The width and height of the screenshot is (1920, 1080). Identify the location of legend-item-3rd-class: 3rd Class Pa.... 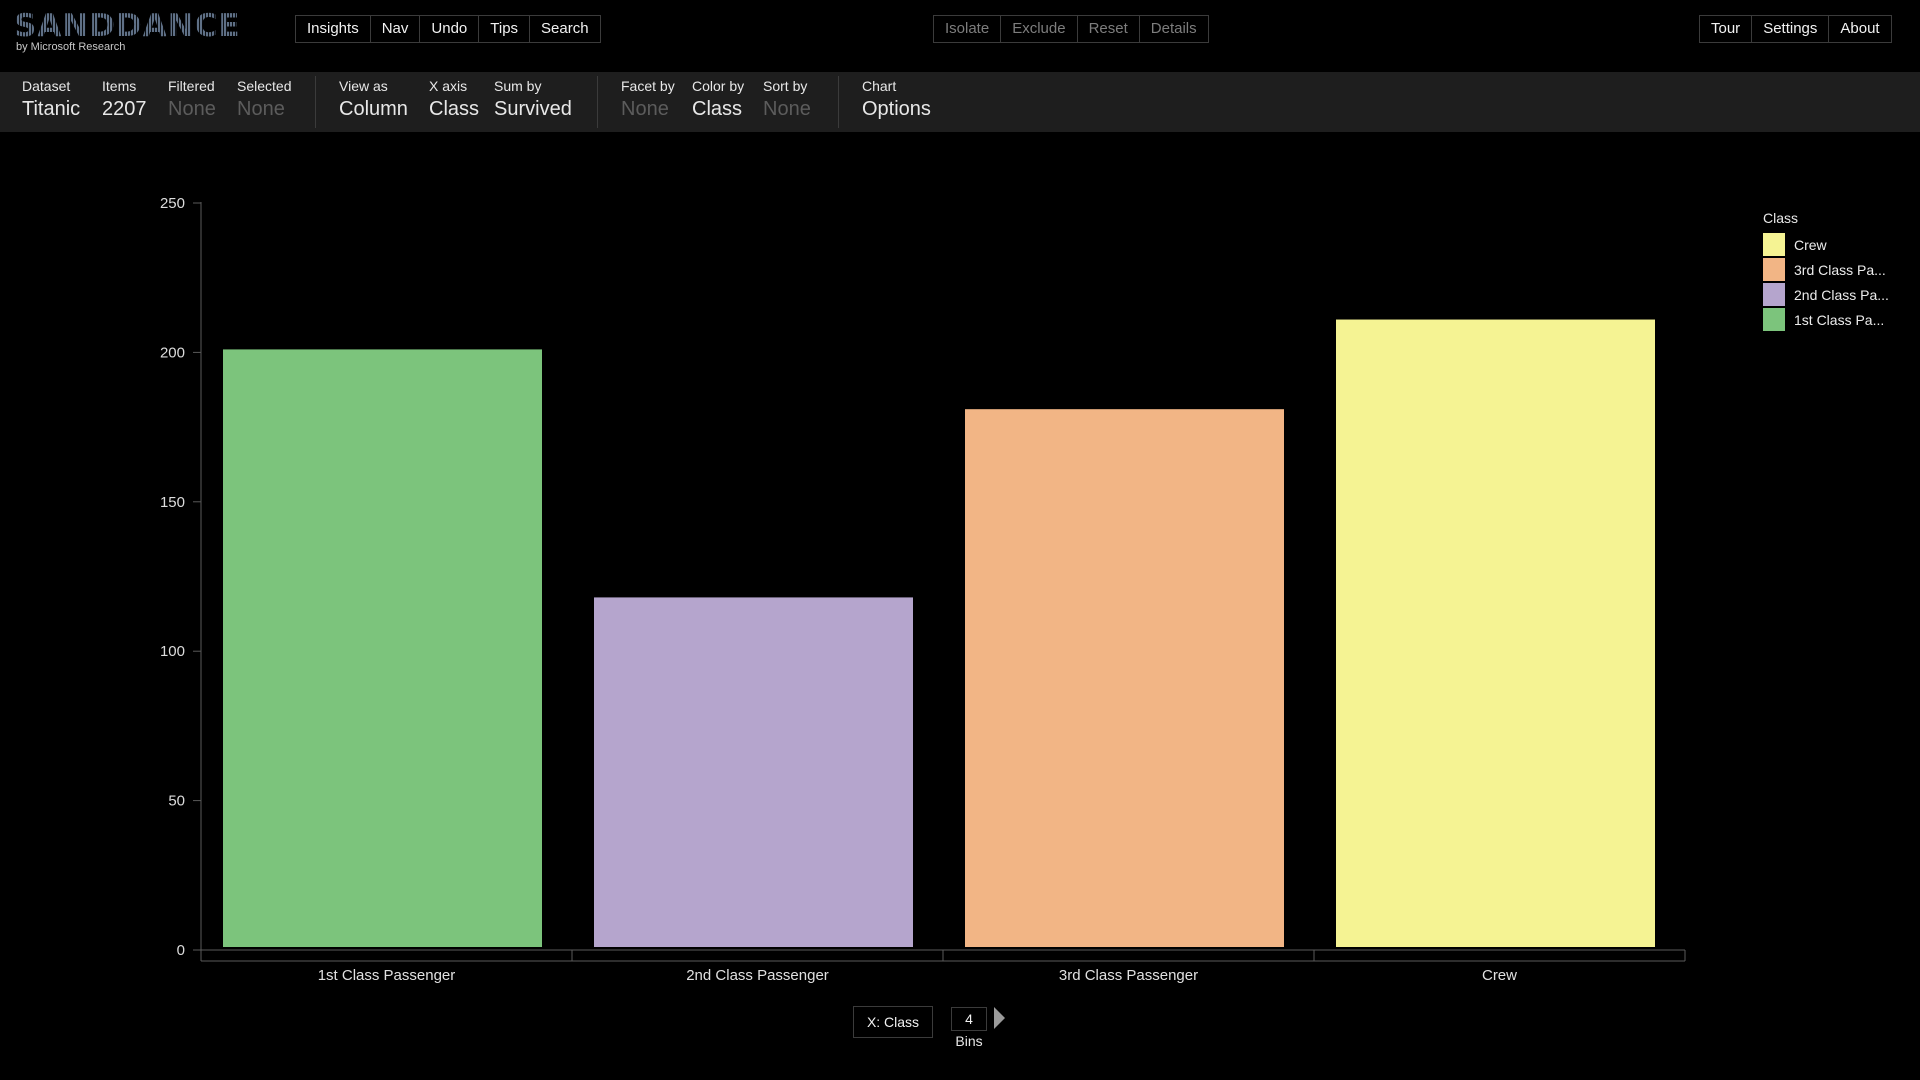
(1826, 269).